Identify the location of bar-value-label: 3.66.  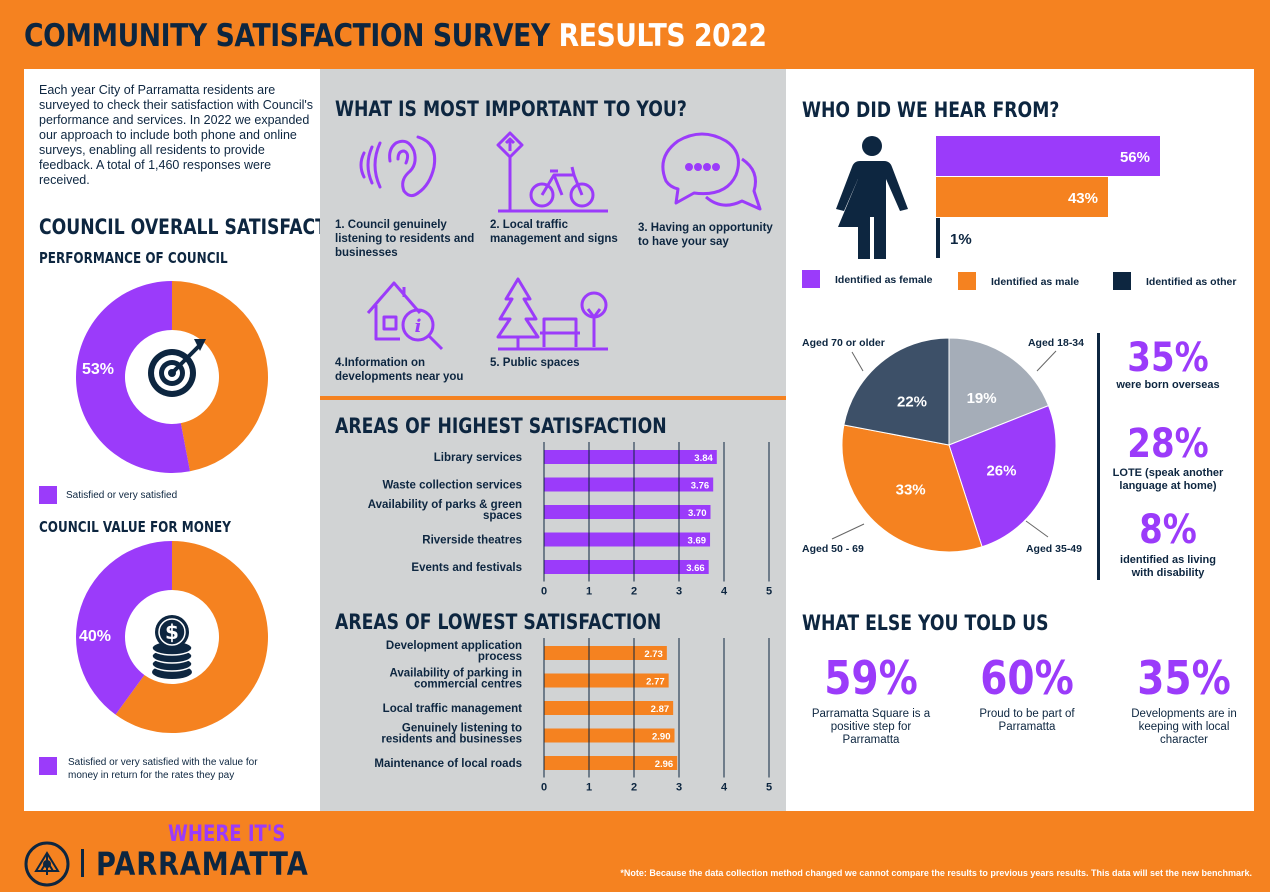
(695, 568).